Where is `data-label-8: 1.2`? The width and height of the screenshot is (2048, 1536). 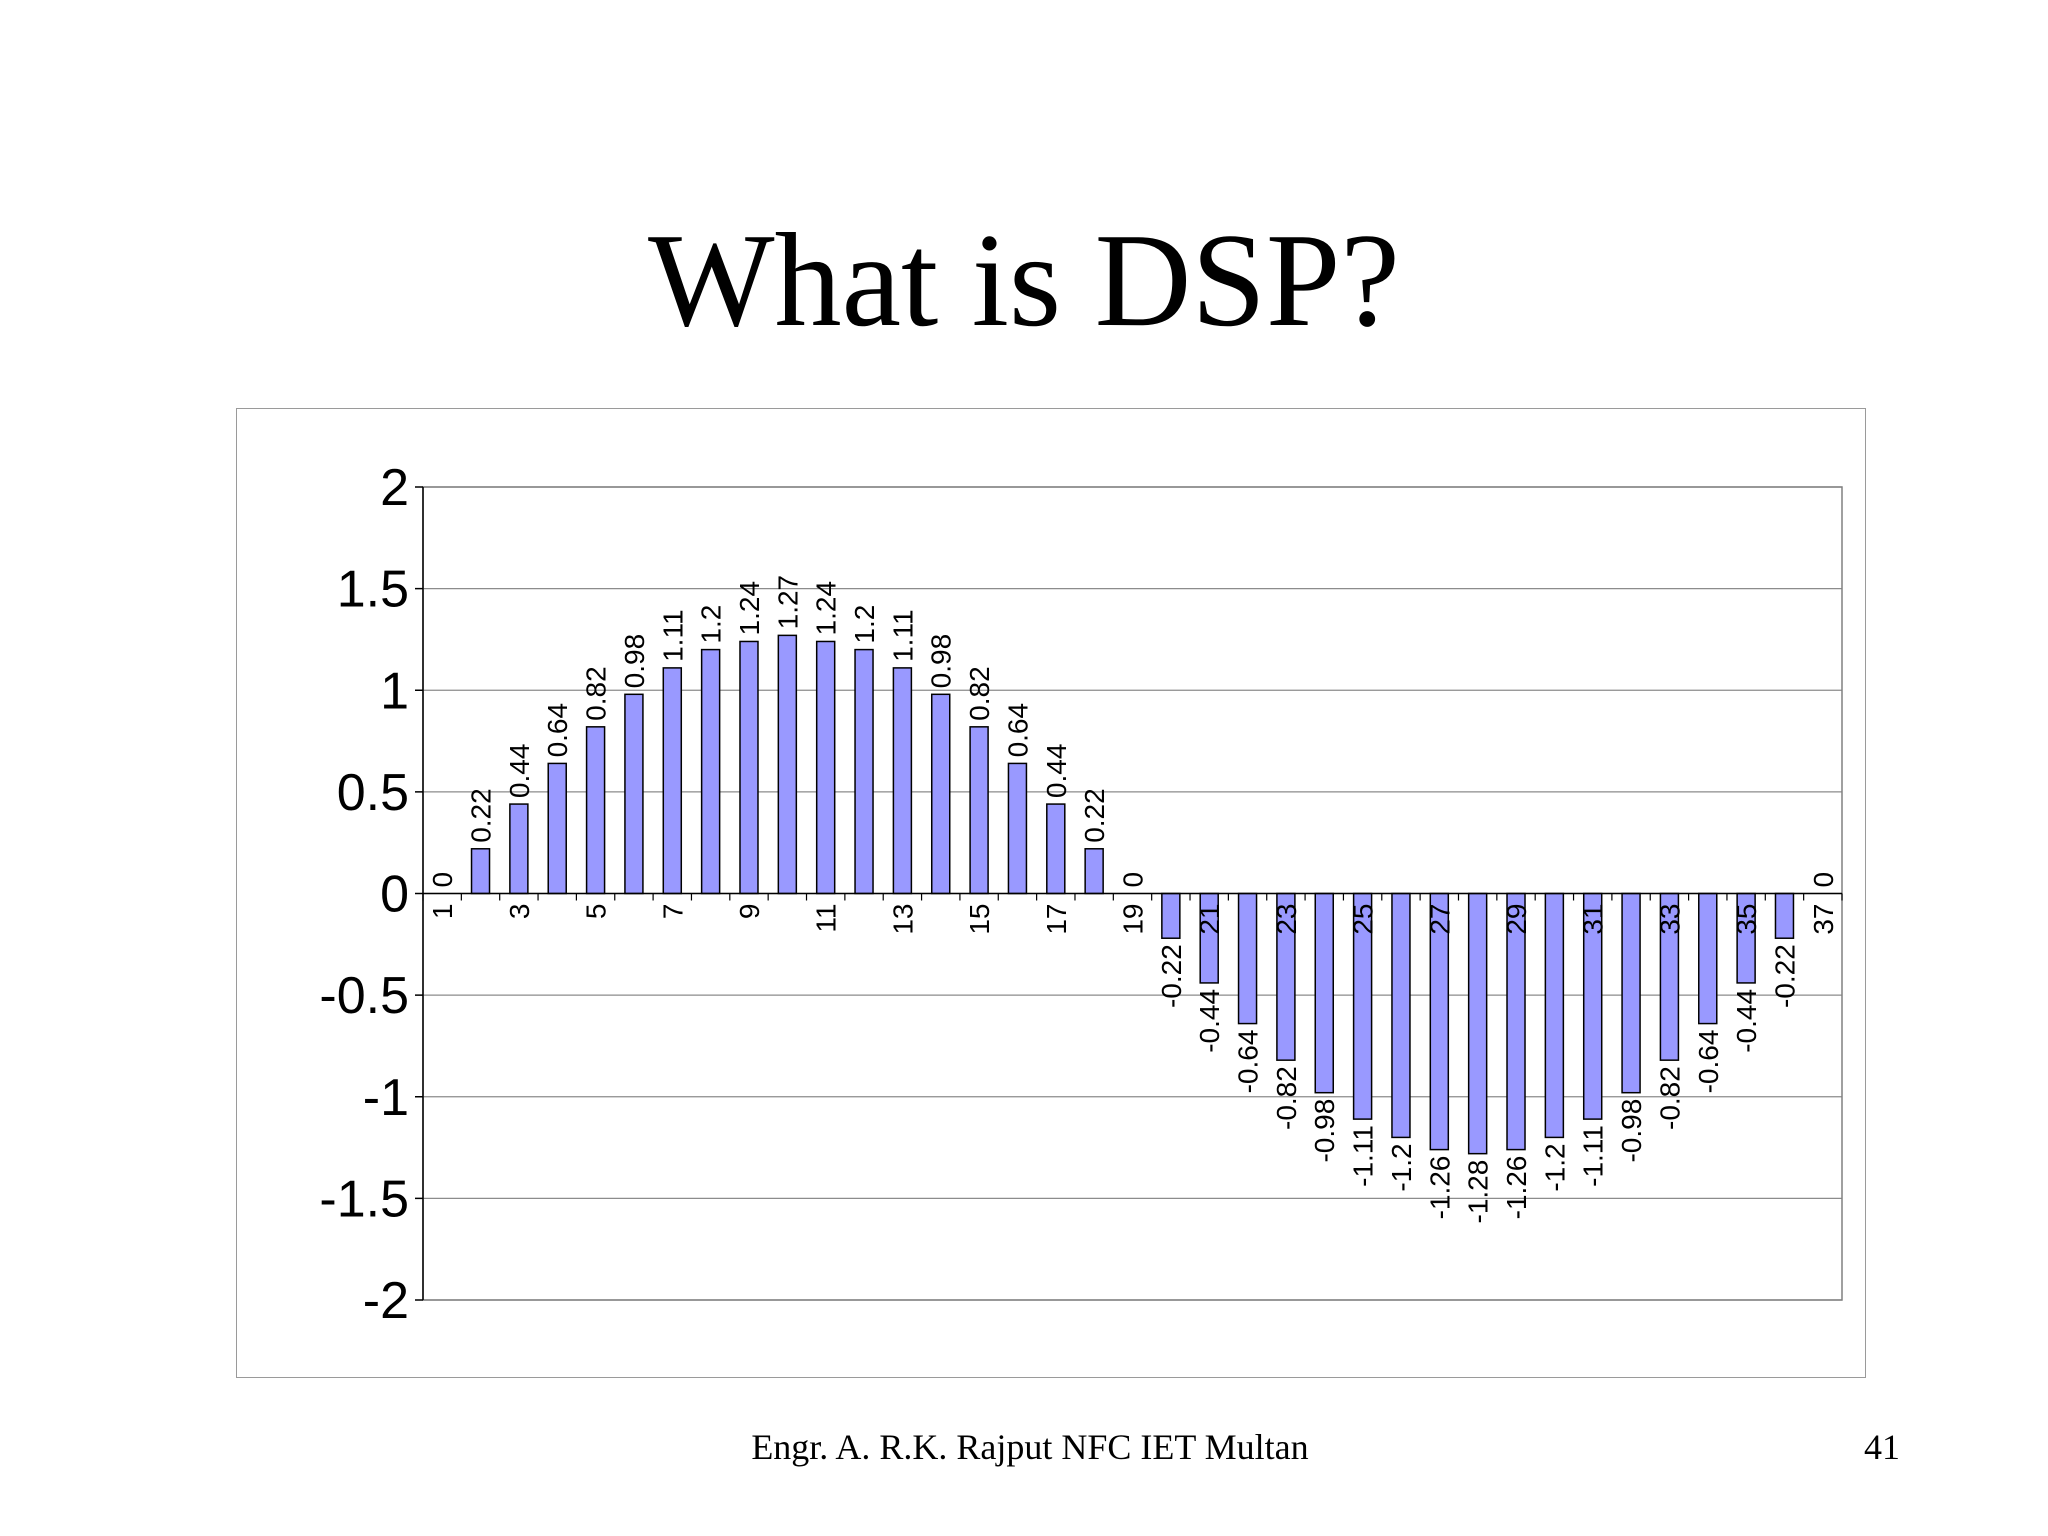 data-label-8: 1.2 is located at coordinates (711, 624).